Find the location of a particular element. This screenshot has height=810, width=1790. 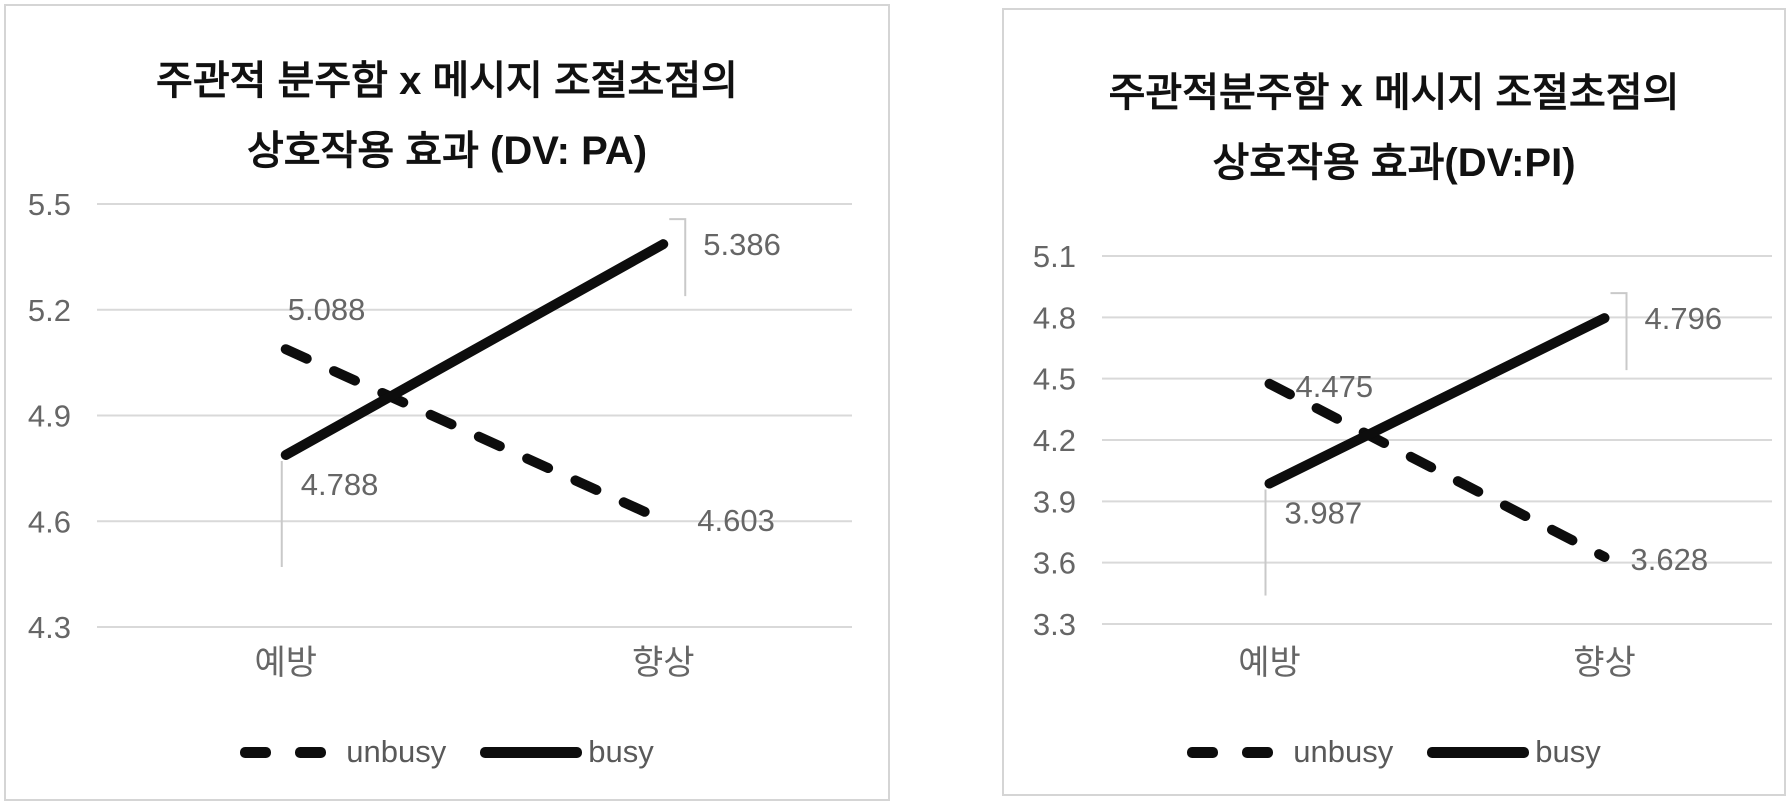

data-label-busy: 5.386 is located at coordinates (742, 244).